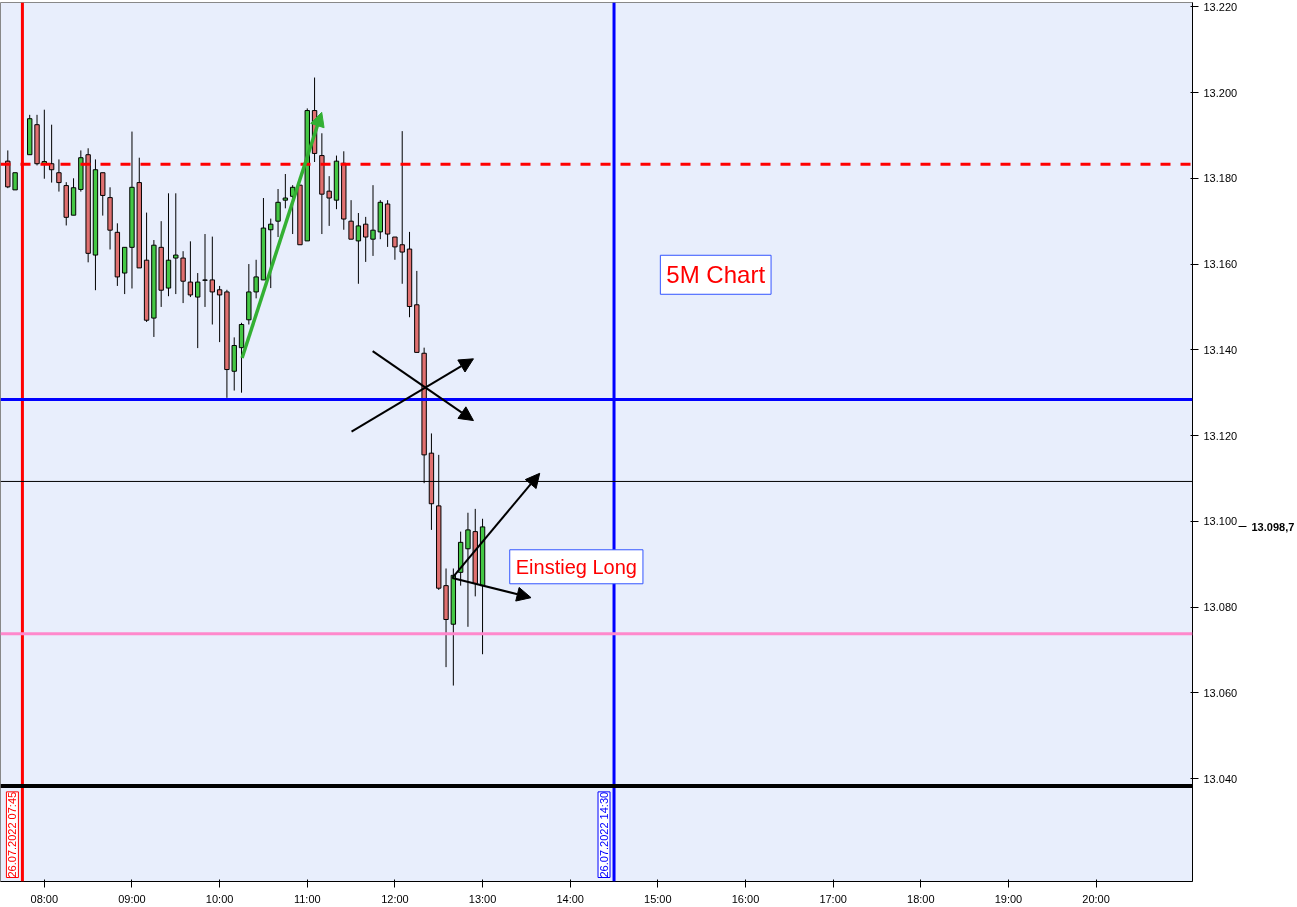 This screenshot has height=907, width=1297. What do you see at coordinates (1096, 898) in the screenshot?
I see `x-tick-label: 20:00` at bounding box center [1096, 898].